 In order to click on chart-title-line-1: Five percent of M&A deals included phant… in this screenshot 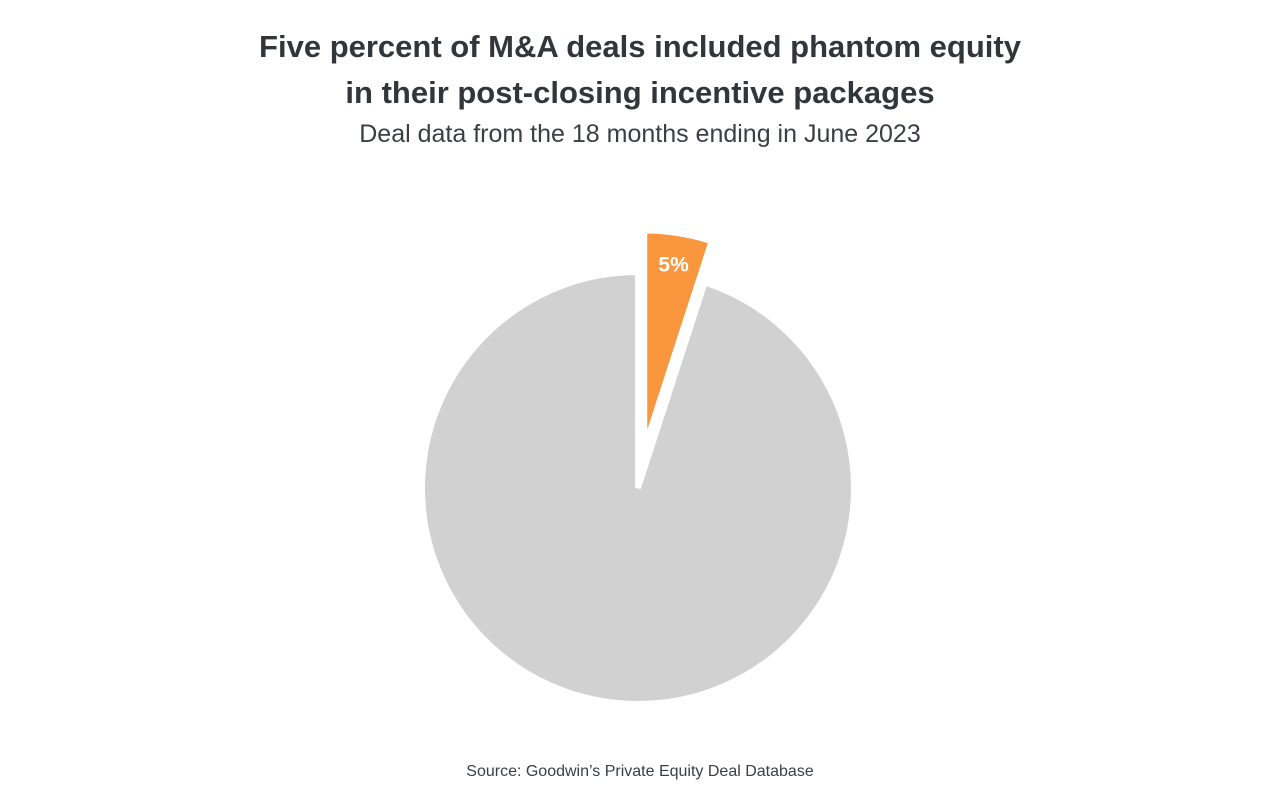, I will do `click(640, 46)`.